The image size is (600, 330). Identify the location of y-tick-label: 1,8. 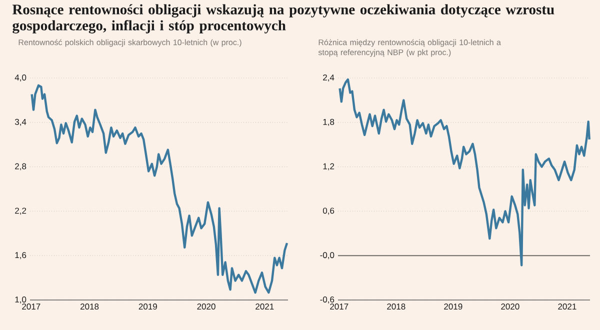
(328, 122).